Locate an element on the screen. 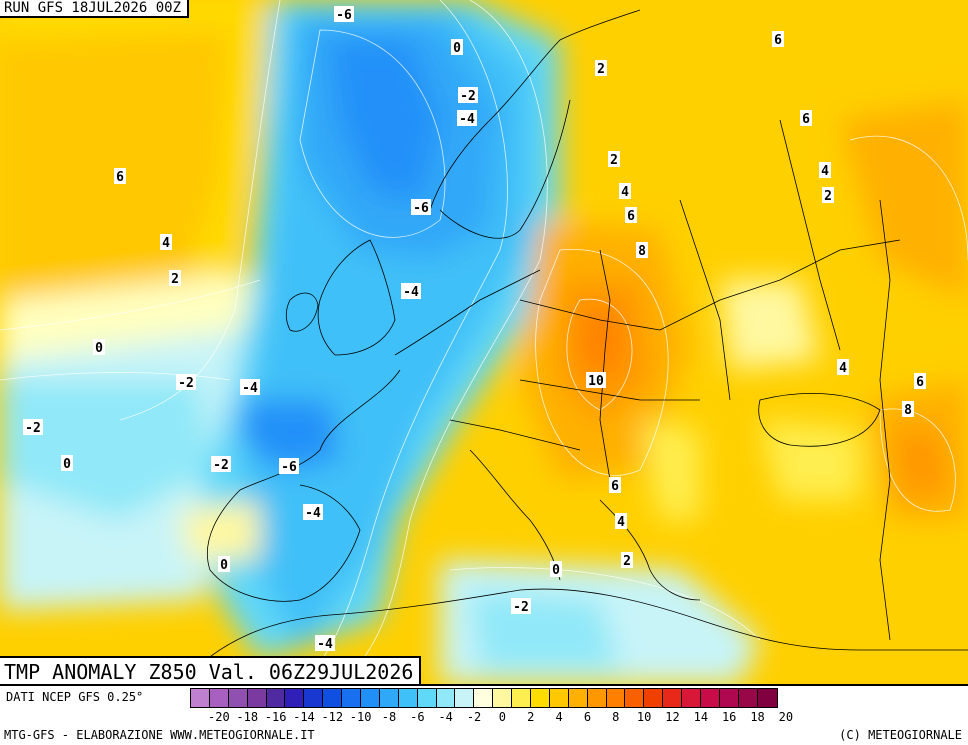 The width and height of the screenshot is (968, 745). run-label: RUN GFS 18JUL2026 00Z is located at coordinates (95, 9).